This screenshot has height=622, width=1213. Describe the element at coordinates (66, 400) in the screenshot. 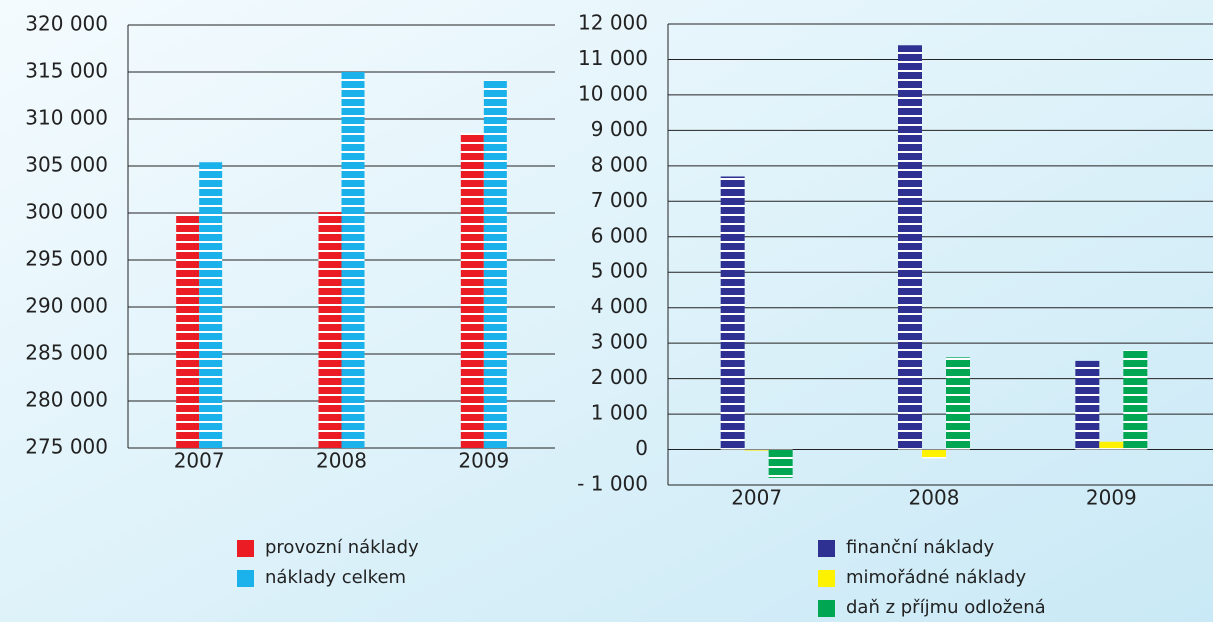

I see `y-tick-label: 280 000` at that location.